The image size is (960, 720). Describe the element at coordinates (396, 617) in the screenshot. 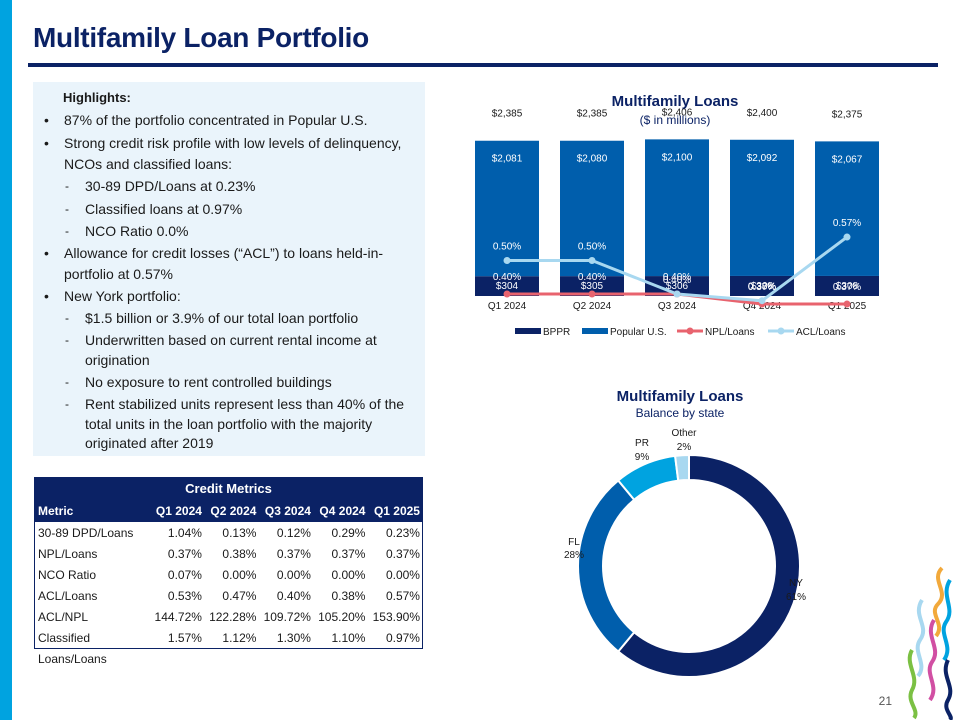

I see `metric-value-cell: 153.90%` at that location.